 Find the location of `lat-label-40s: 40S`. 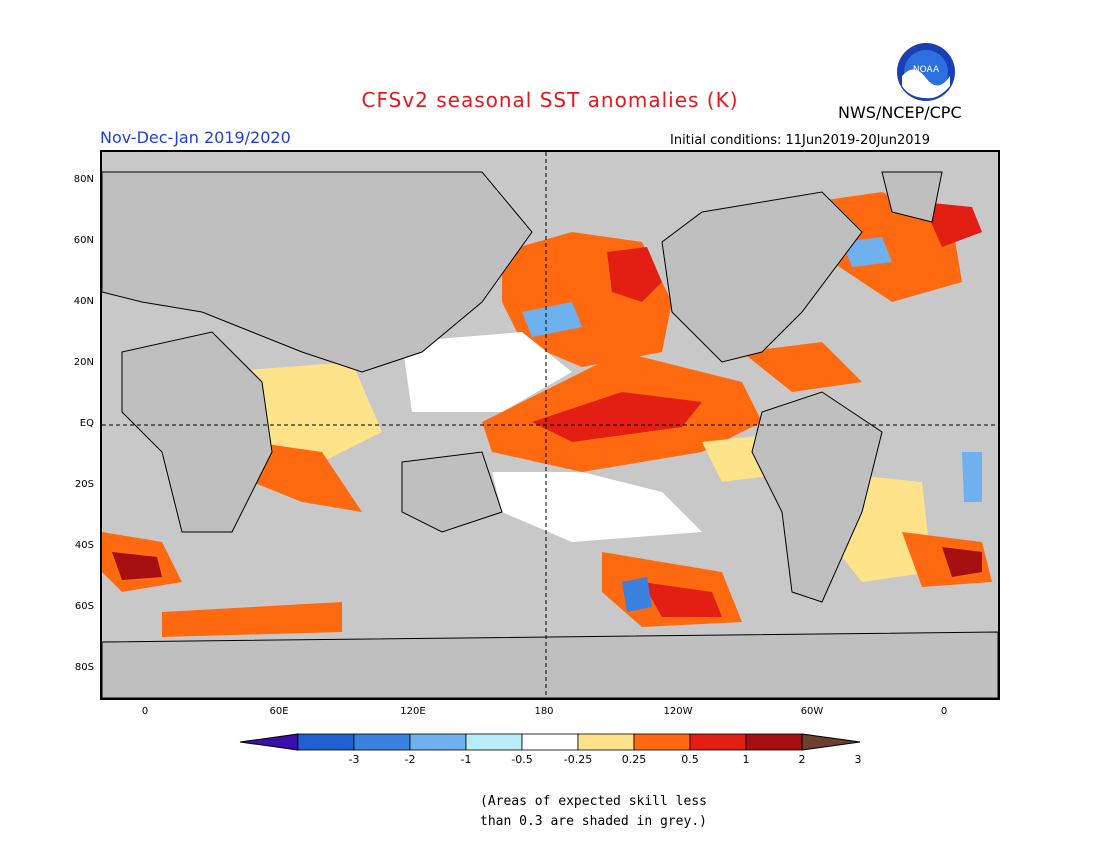

lat-label-40s: 40S is located at coordinates (84, 545).